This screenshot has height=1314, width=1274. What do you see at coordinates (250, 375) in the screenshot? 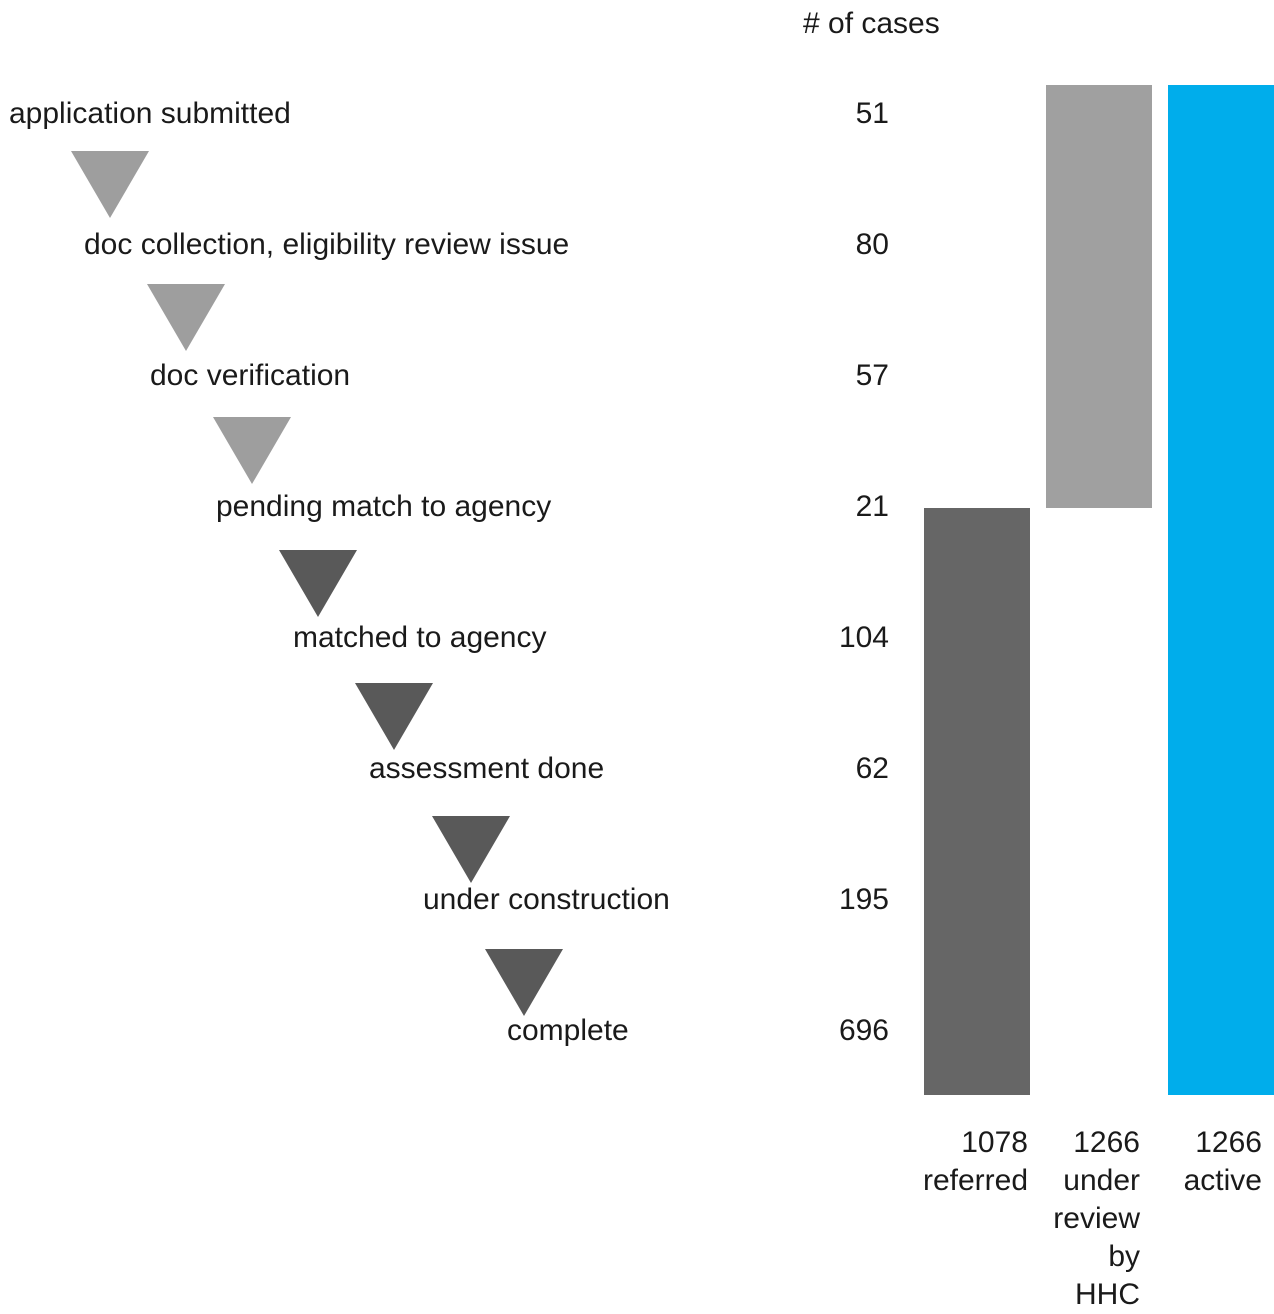
I see `stage-label: doc verification` at bounding box center [250, 375].